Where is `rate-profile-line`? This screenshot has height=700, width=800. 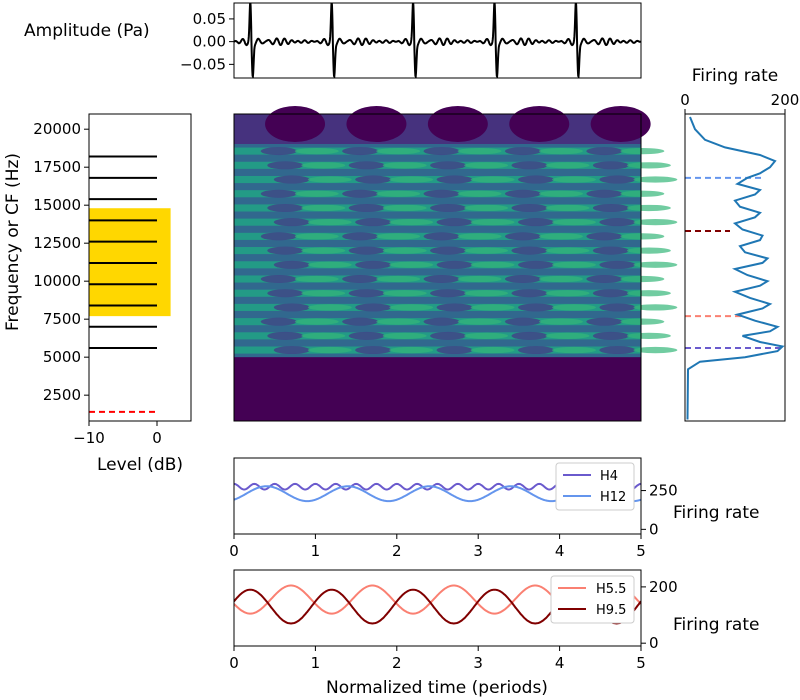
rate-profile-line is located at coordinates (735, 268).